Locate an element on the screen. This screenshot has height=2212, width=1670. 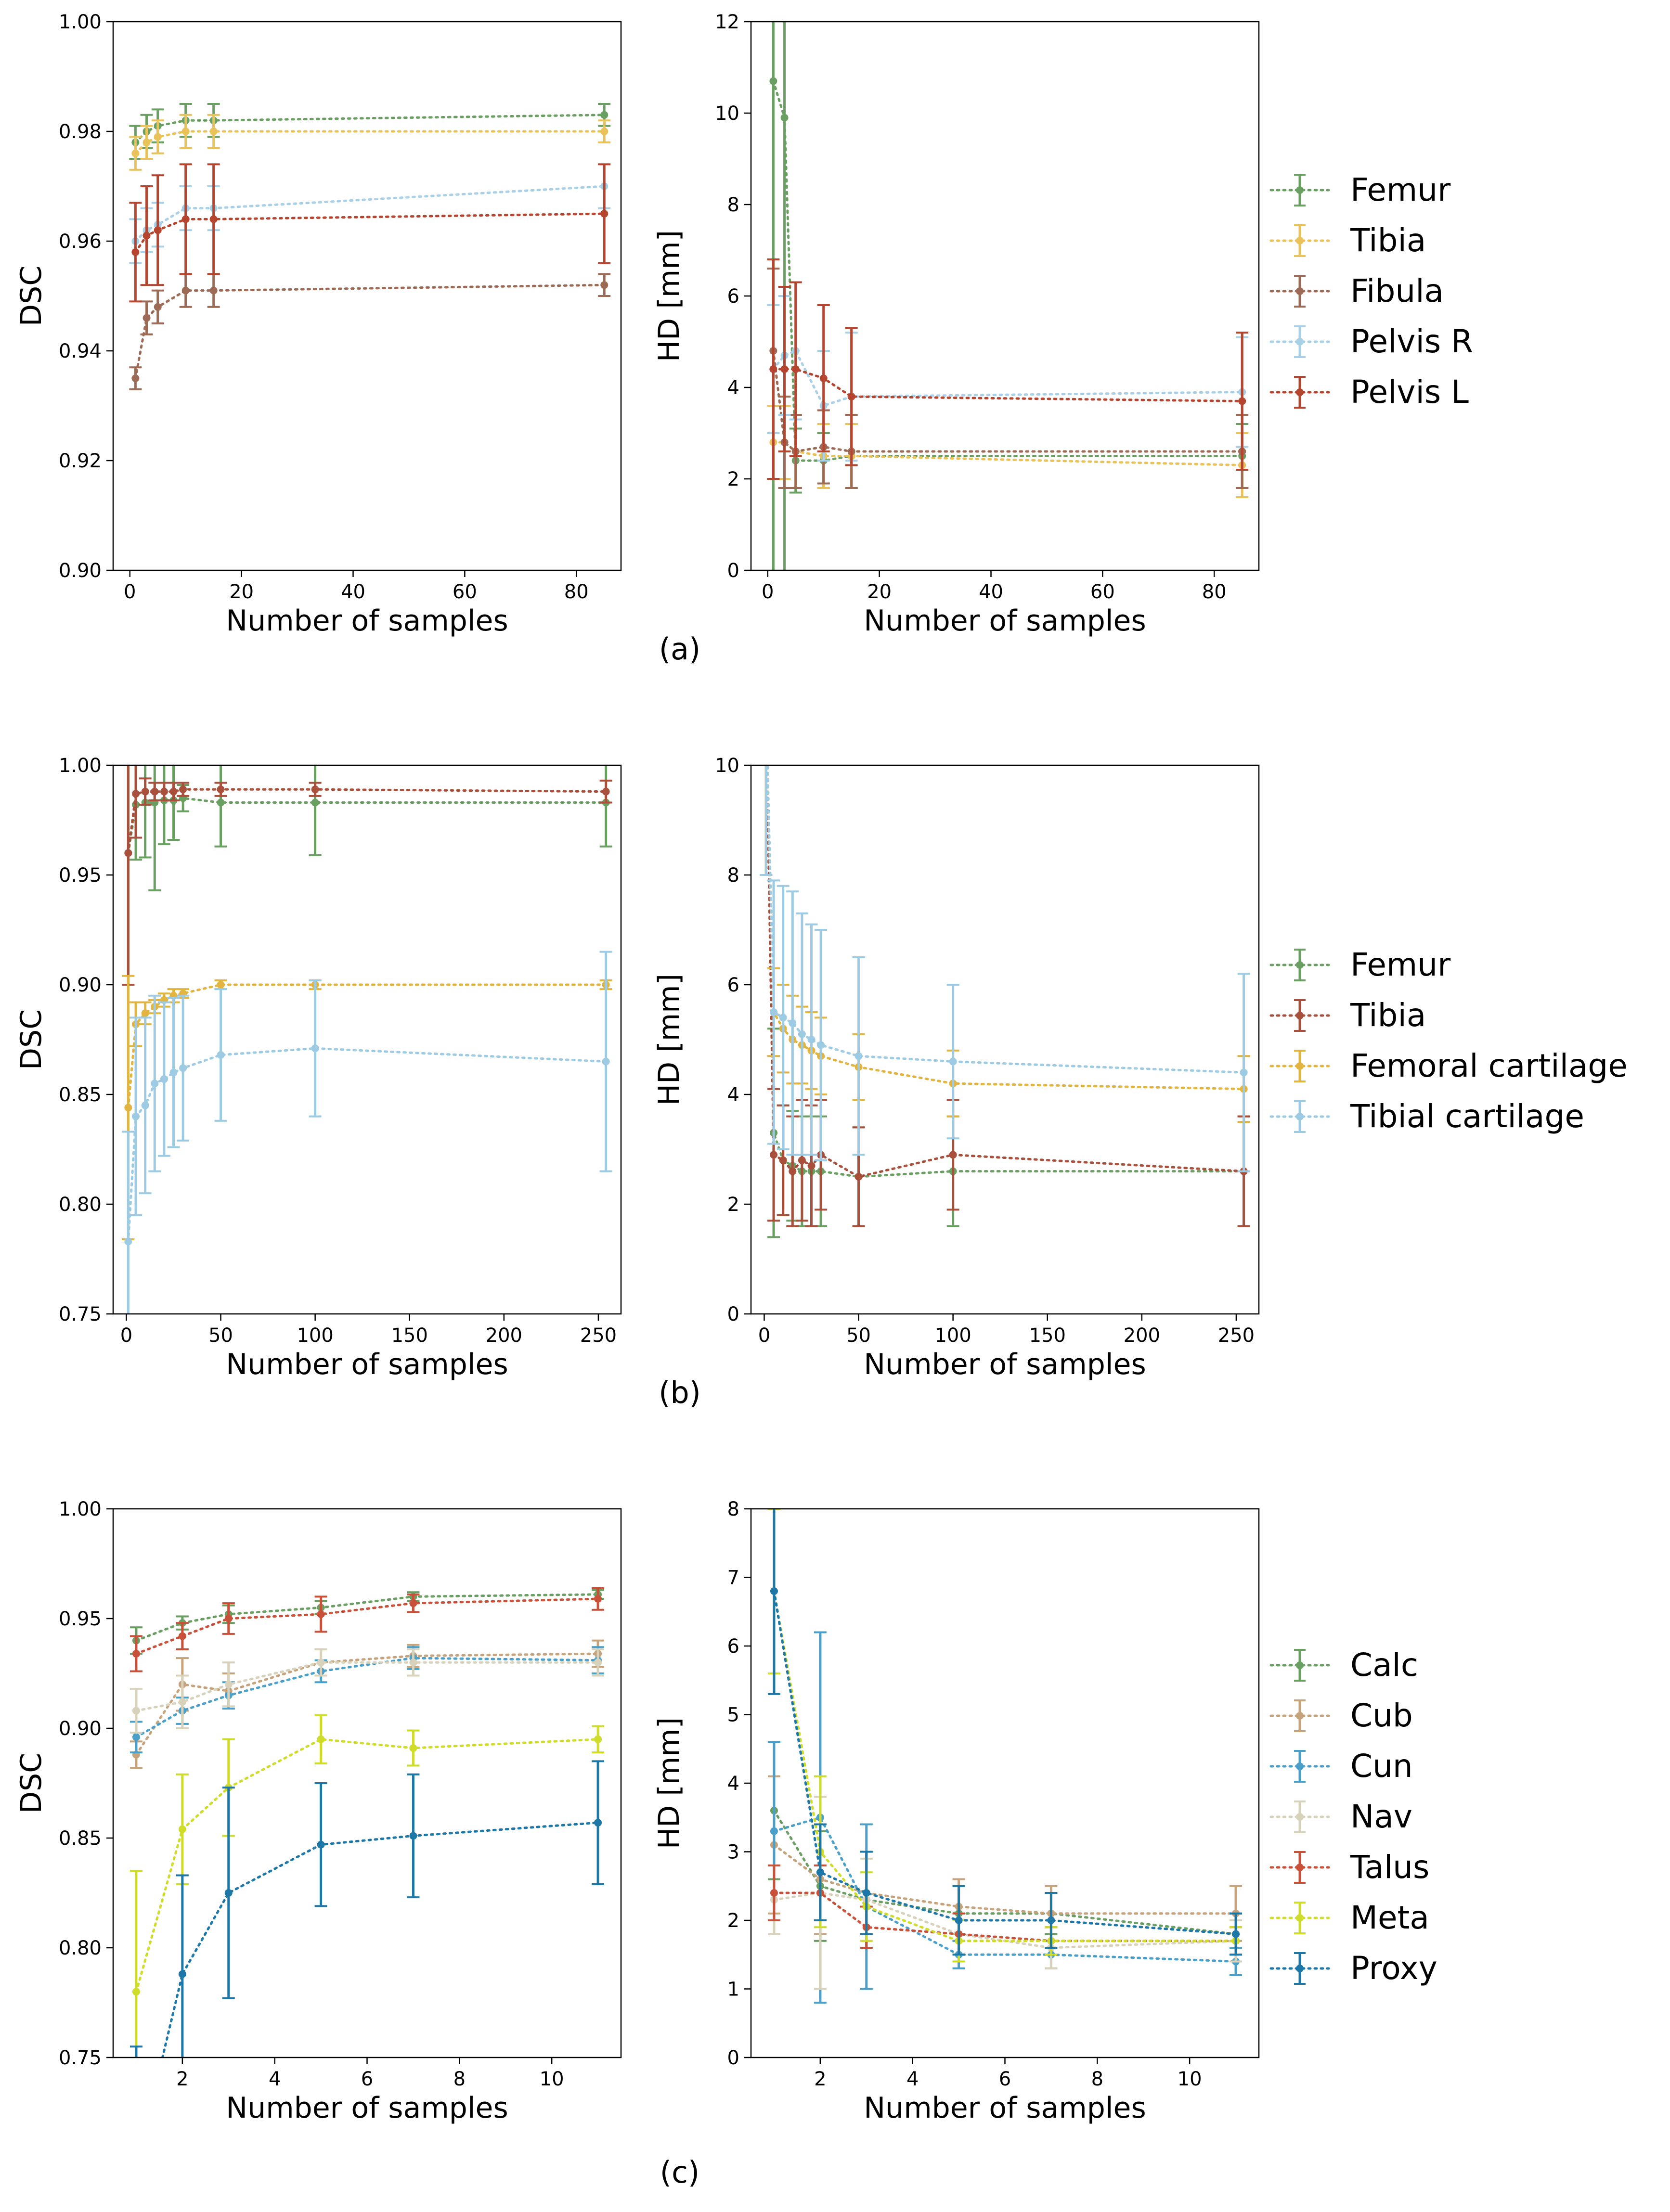
series-meta is located at coordinates (1005, 1736).